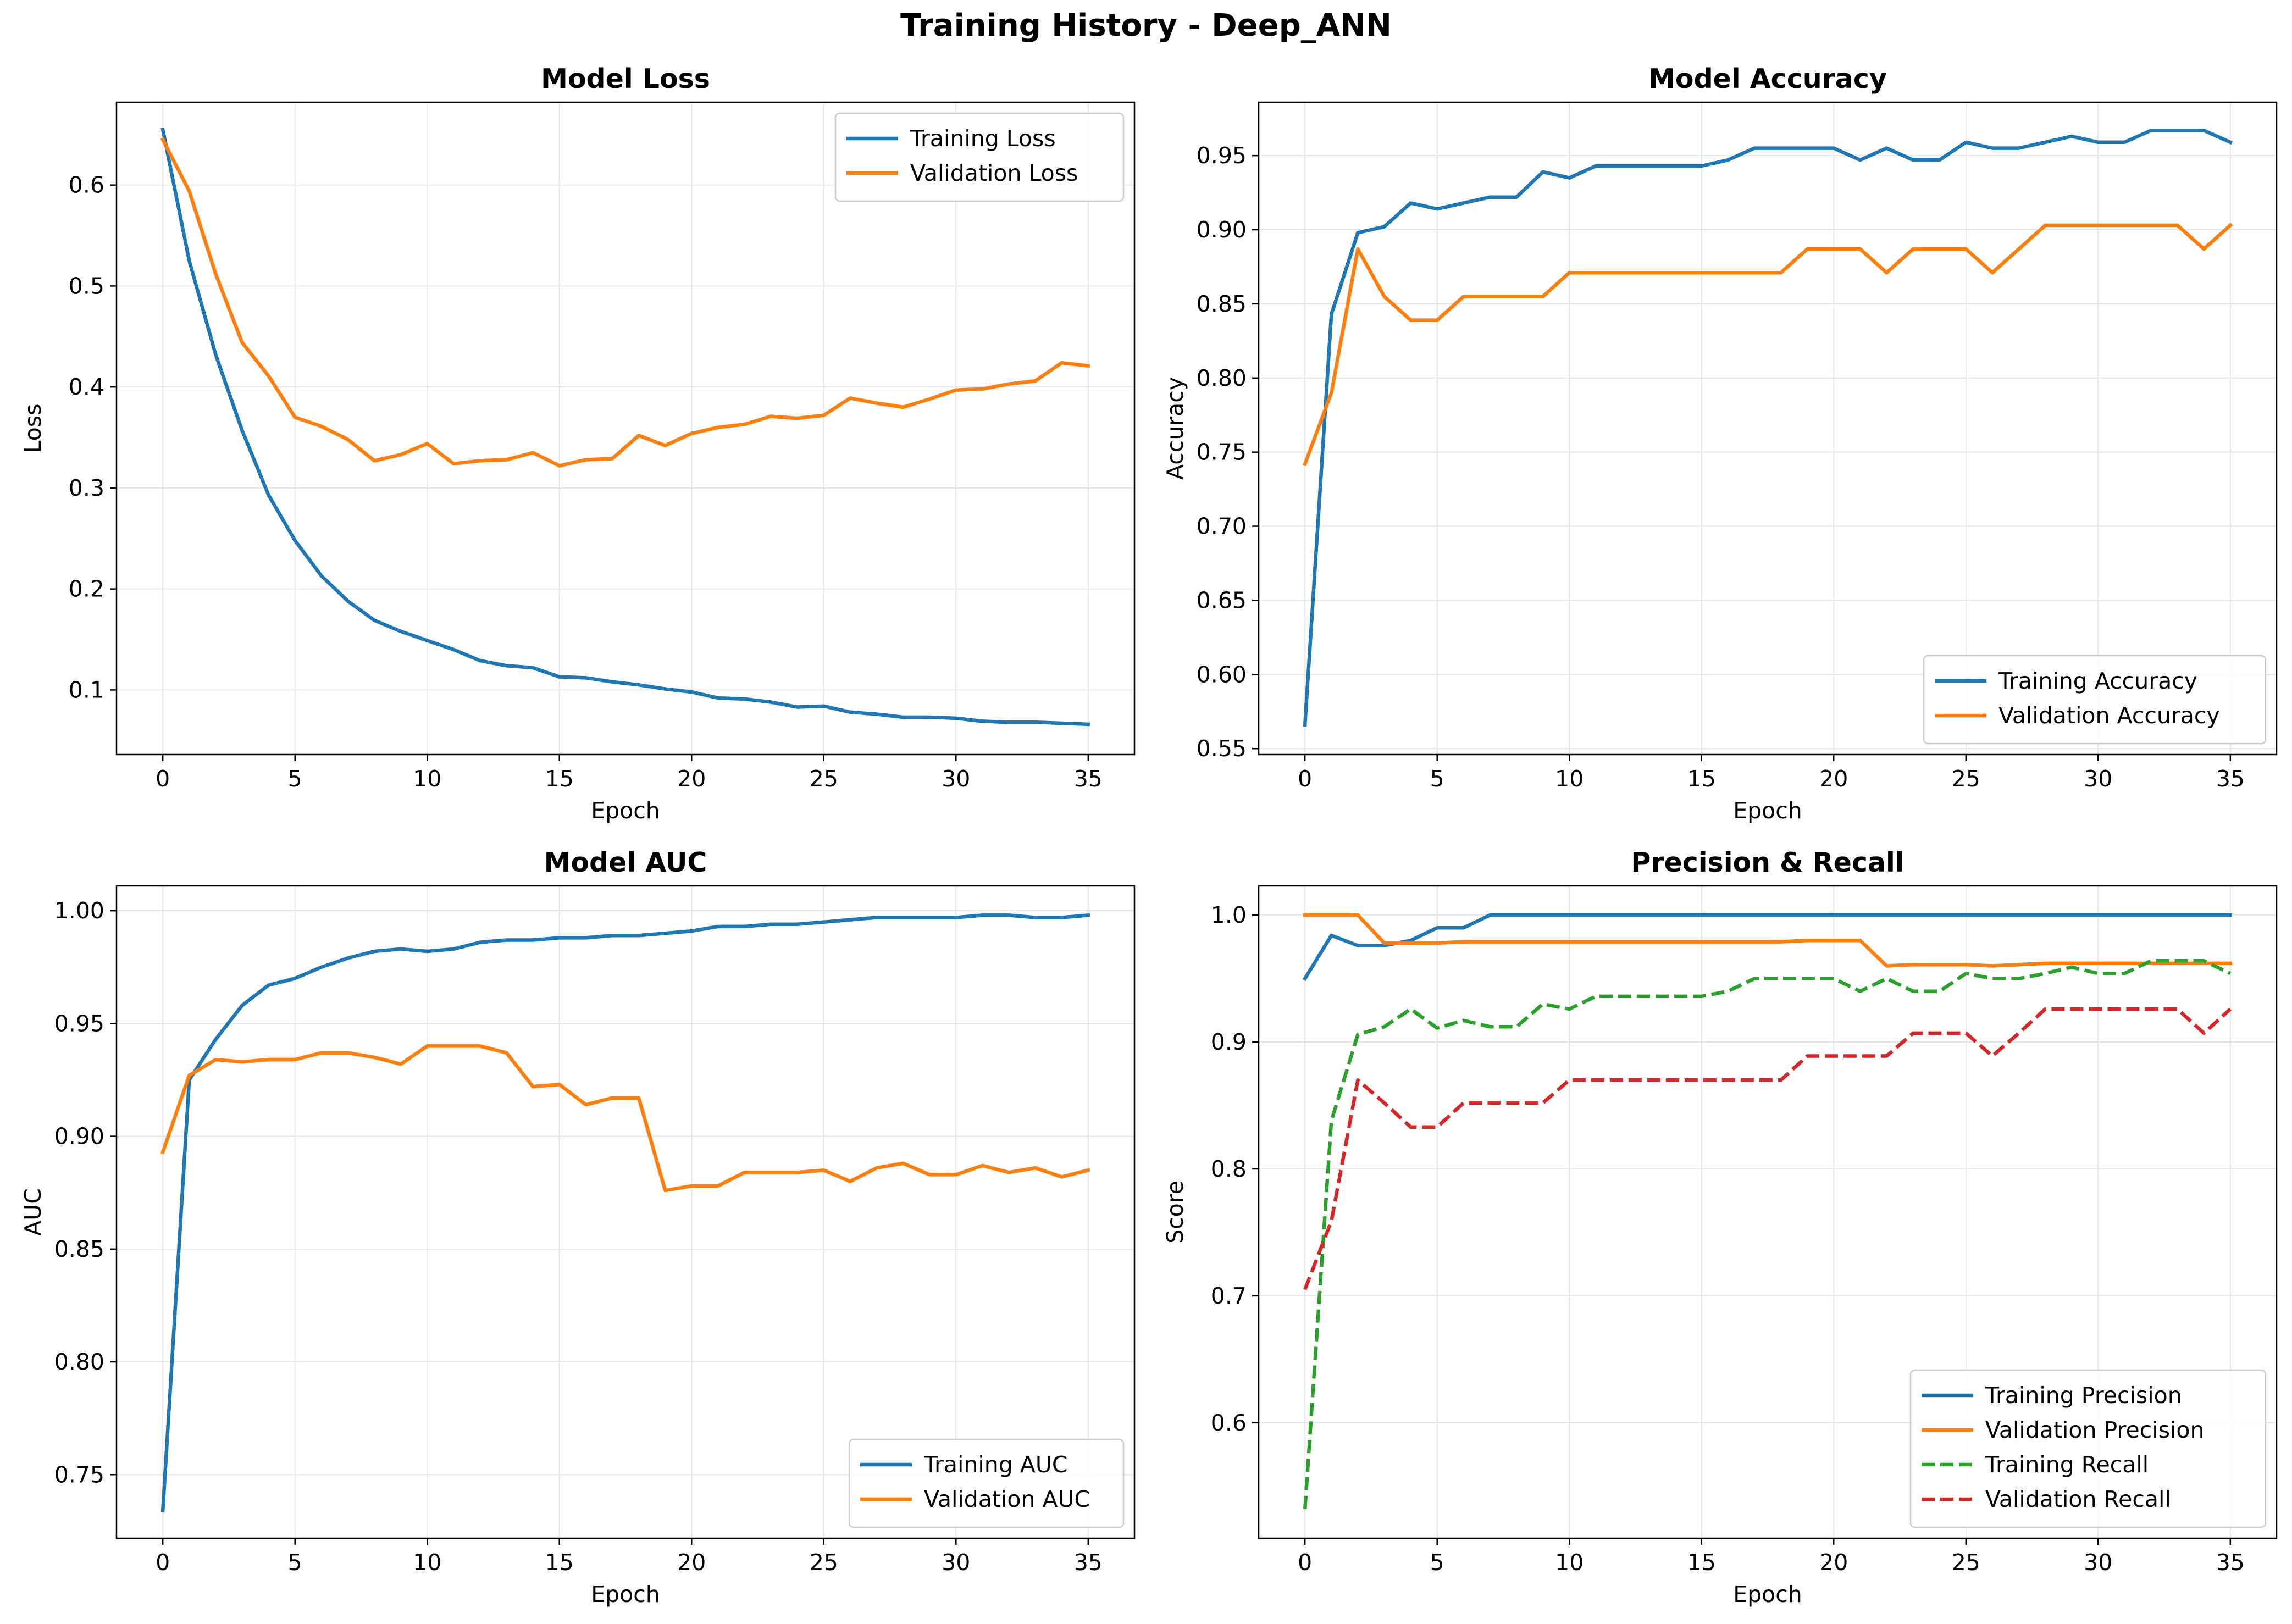  What do you see at coordinates (2083, 1395) in the screenshot?
I see `legend-label: Training Precision` at bounding box center [2083, 1395].